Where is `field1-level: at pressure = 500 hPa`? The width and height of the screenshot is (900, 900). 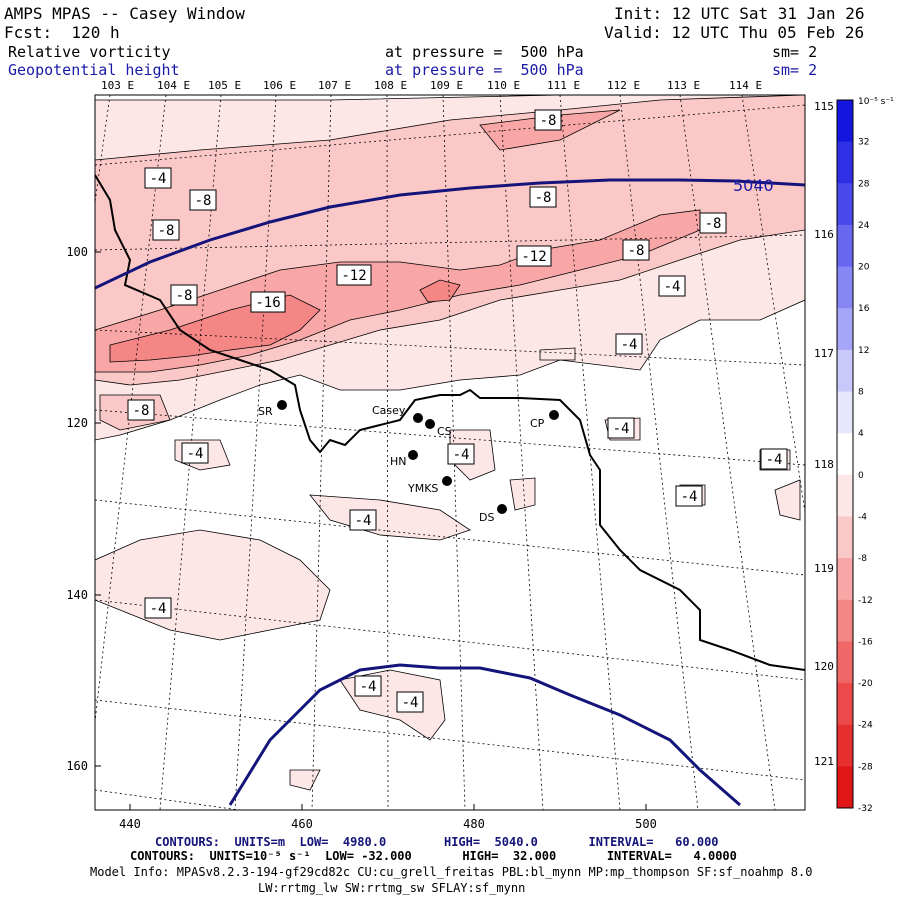
field1-level: at pressure = 500 hPa is located at coordinates (484, 52).